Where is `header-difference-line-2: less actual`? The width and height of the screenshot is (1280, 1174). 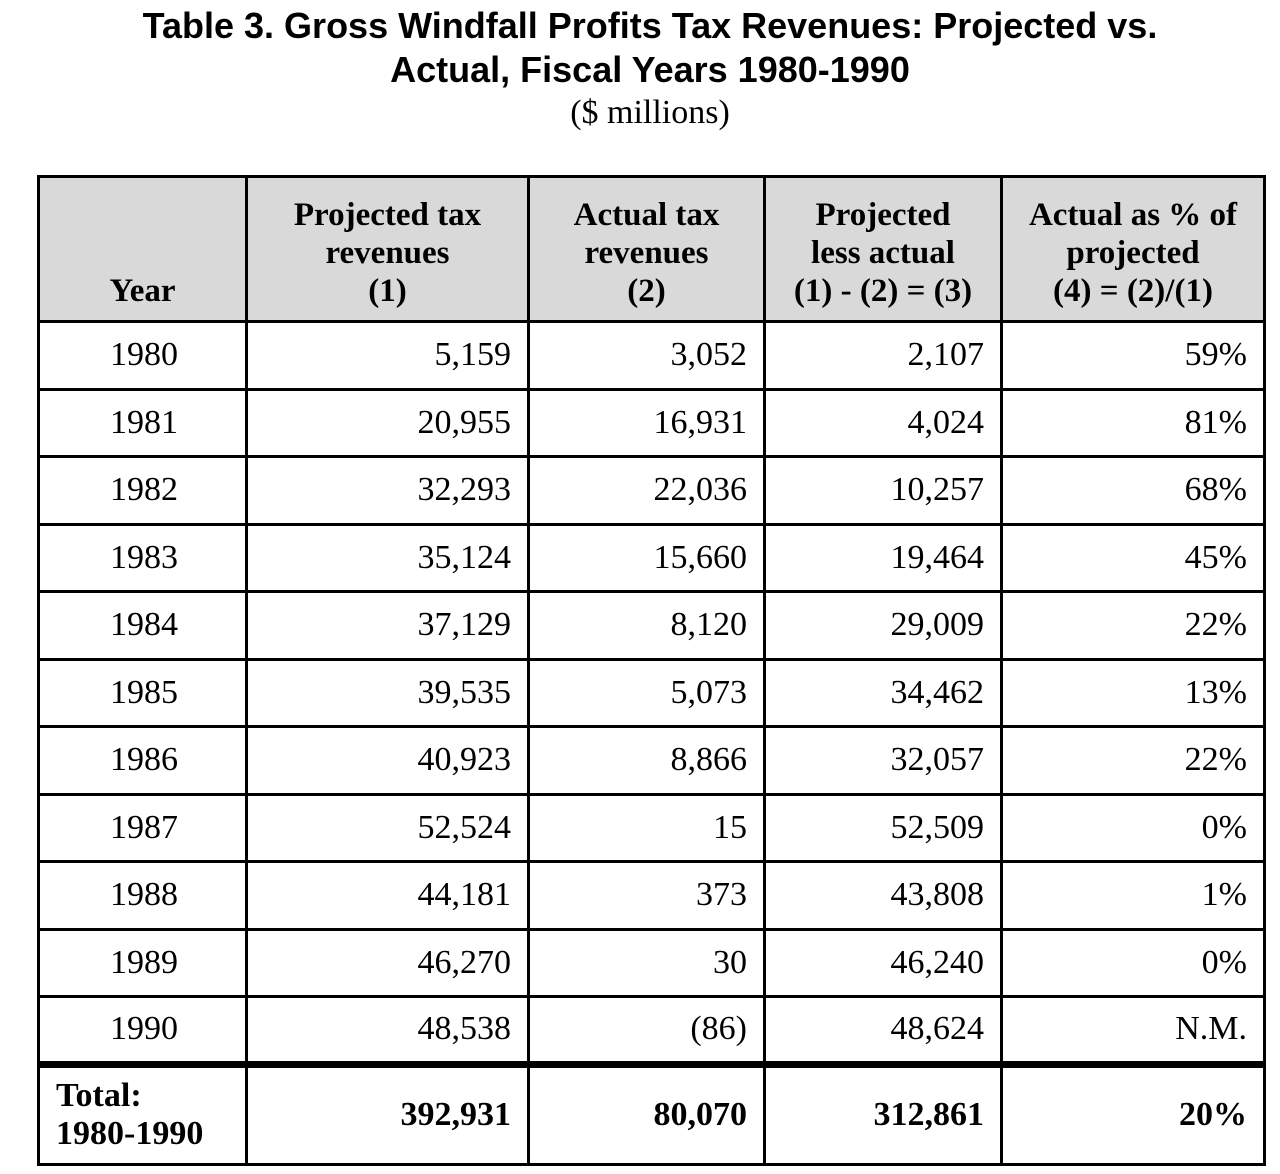 header-difference-line-2: less actual is located at coordinates (883, 253).